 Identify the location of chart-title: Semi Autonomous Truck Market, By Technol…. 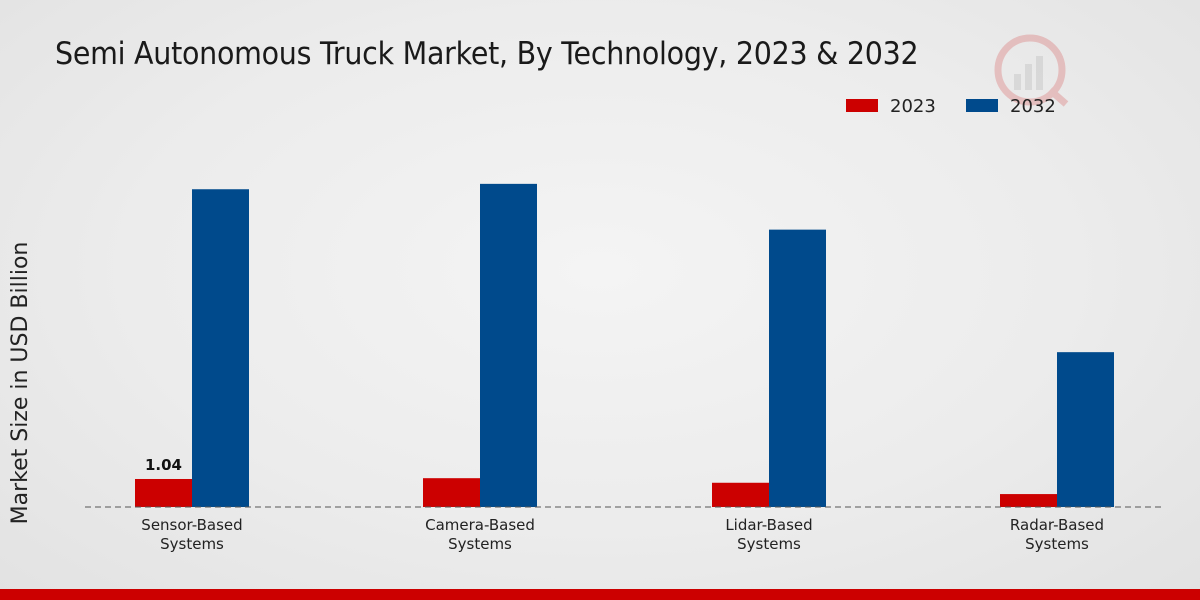
(487, 54).